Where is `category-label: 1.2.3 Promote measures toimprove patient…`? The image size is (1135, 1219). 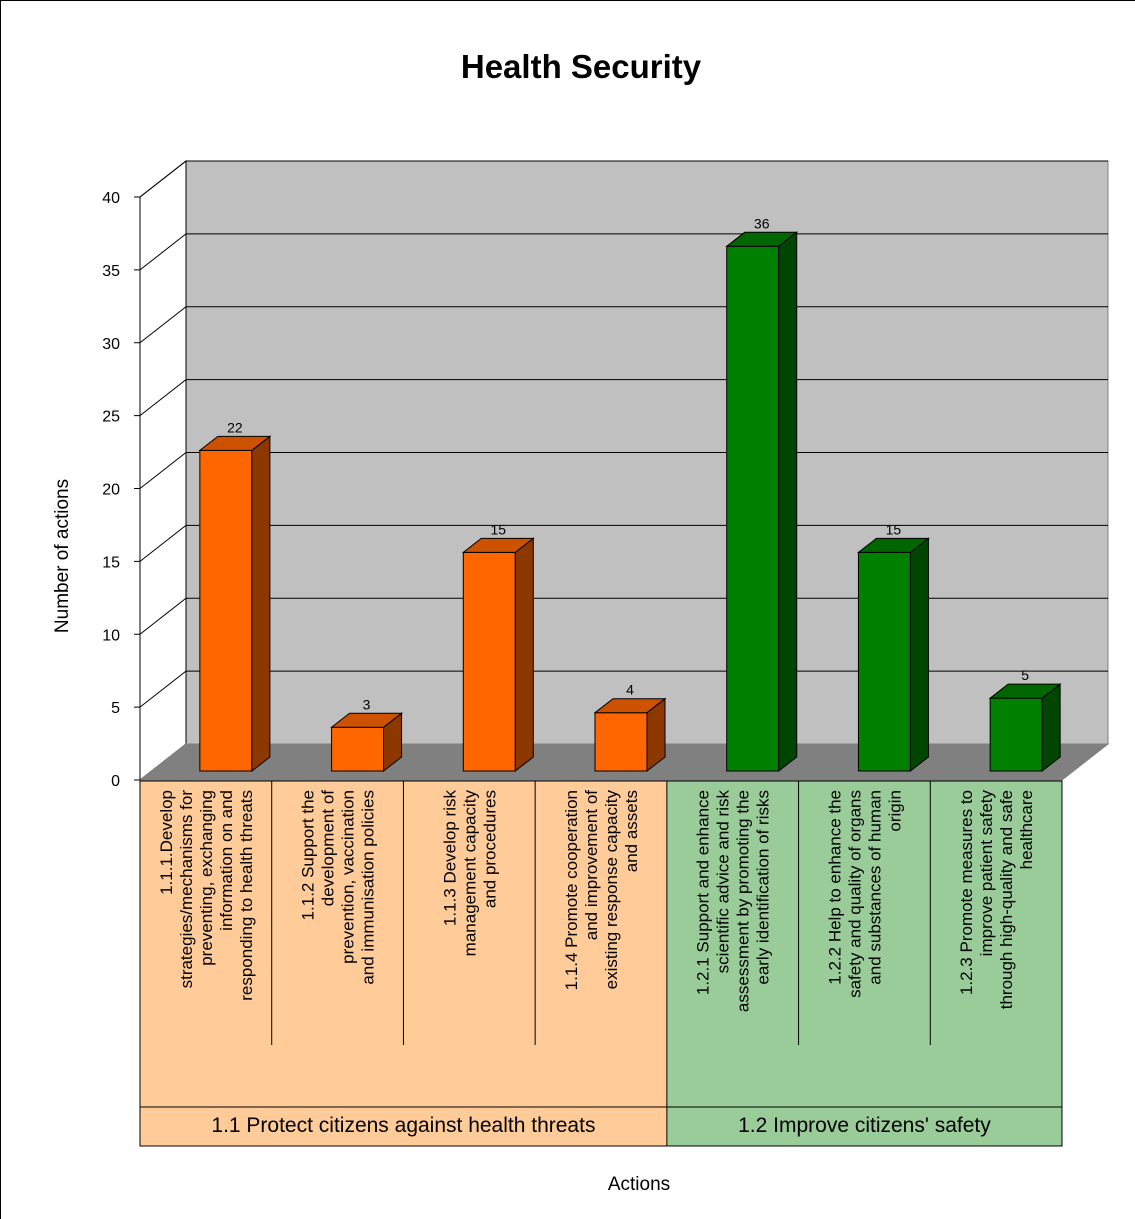 category-label: 1.2.3 Promote measures toimprove patient… is located at coordinates (996, 900).